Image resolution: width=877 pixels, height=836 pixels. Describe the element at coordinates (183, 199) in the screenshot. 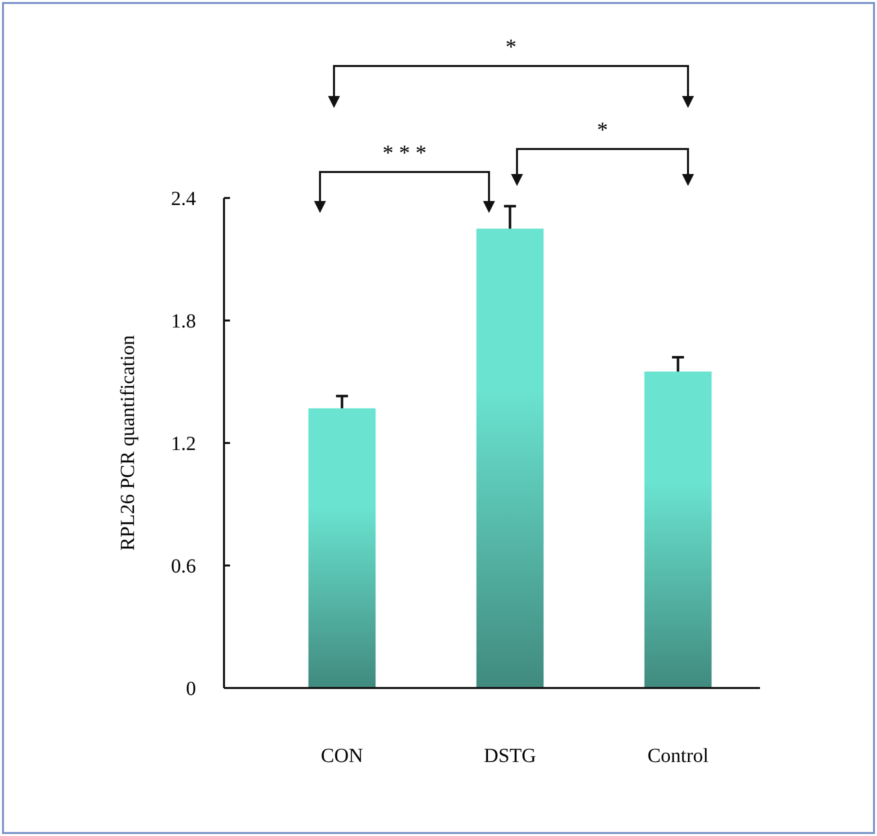

I see `y-tick-label: 2.4` at that location.